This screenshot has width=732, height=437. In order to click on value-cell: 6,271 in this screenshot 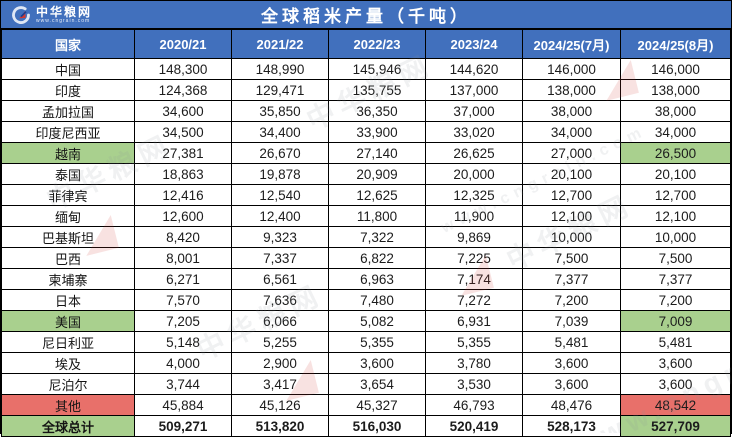, I will do `click(183, 279)`.